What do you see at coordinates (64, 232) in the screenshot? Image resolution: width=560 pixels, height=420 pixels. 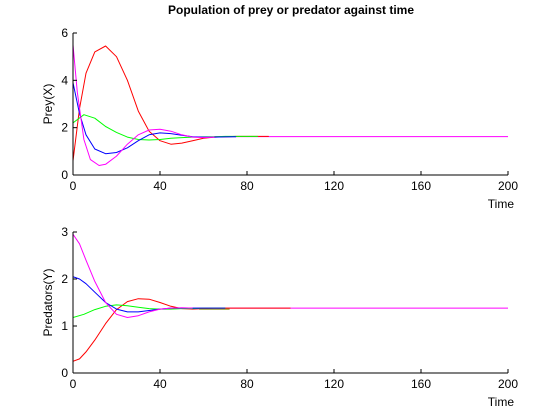 I see `y-tick-label: 3` at bounding box center [64, 232].